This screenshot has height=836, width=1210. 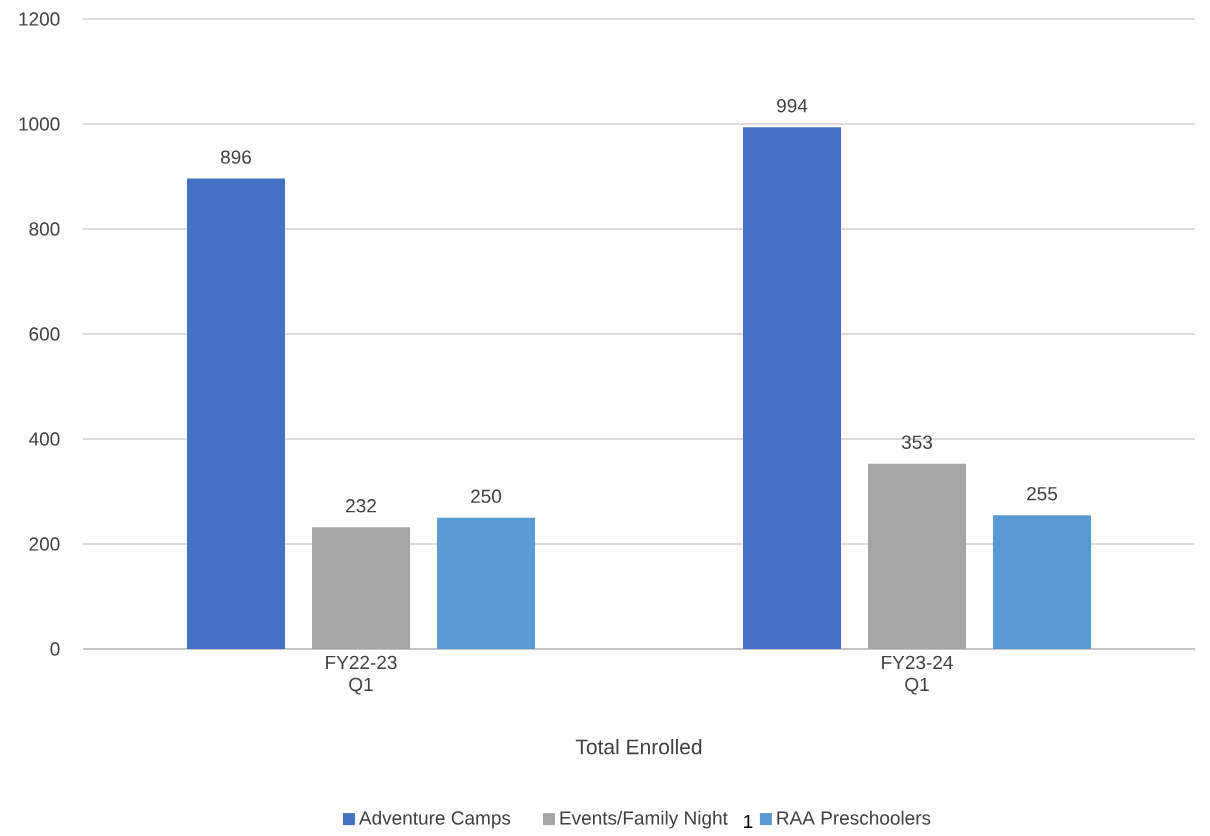 What do you see at coordinates (644, 819) in the screenshot?
I see `legend-label: Events/Family Night` at bounding box center [644, 819].